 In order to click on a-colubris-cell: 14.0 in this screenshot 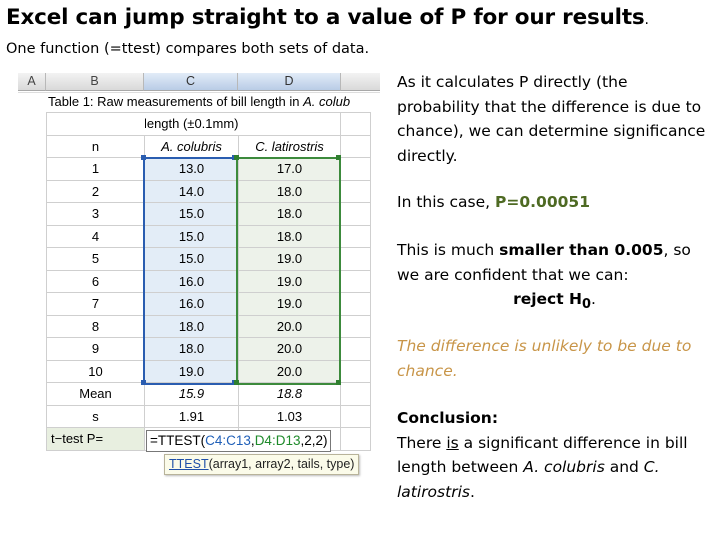, I will do `click(191, 191)`.